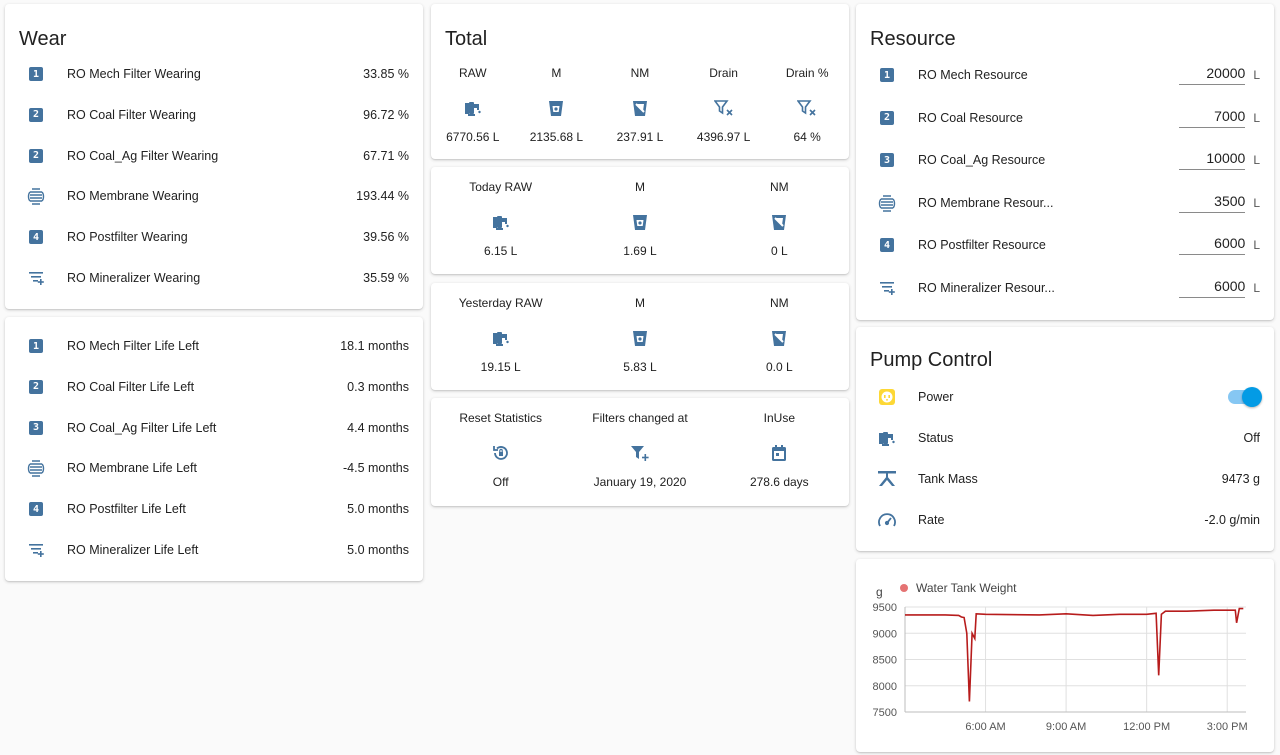 The height and width of the screenshot is (755, 1280). I want to click on x-tick-label: 6:00 AM, so click(985, 727).